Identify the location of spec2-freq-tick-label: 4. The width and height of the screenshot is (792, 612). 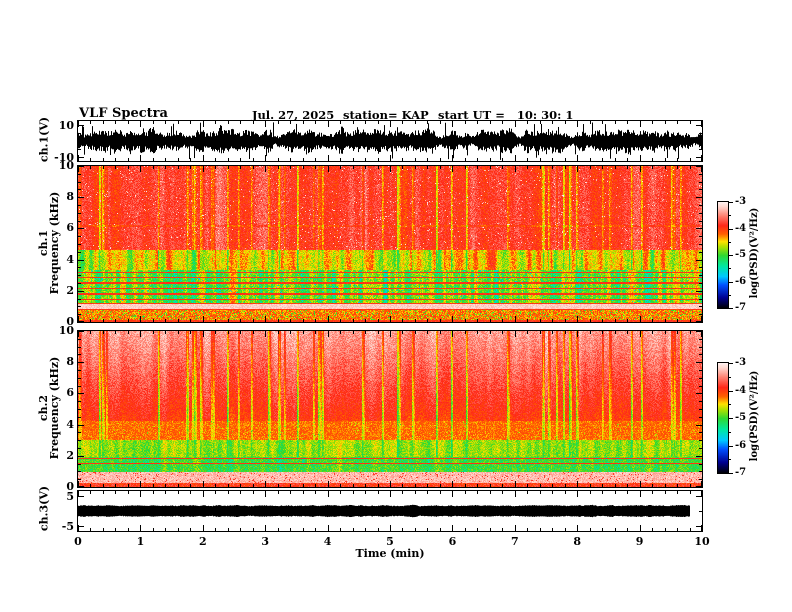
(70, 424).